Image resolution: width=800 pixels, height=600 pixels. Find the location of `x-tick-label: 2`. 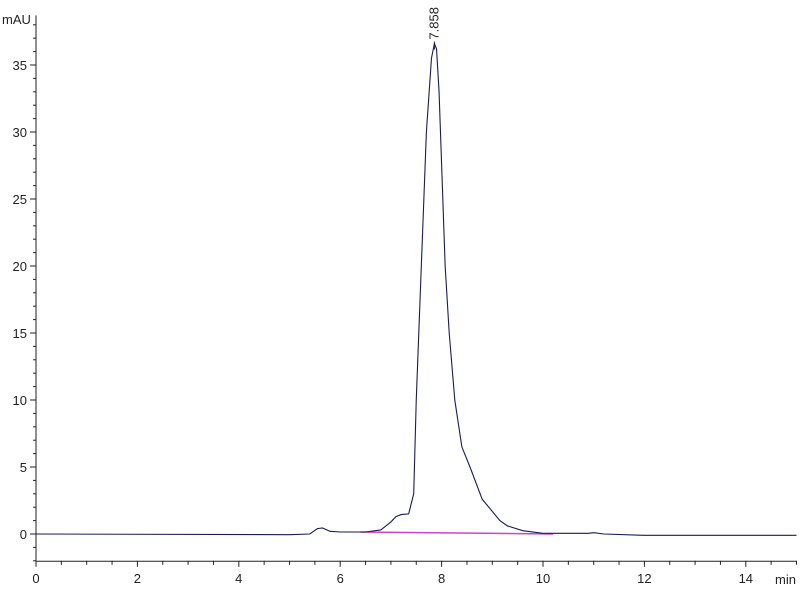

x-tick-label: 2 is located at coordinates (137, 578).